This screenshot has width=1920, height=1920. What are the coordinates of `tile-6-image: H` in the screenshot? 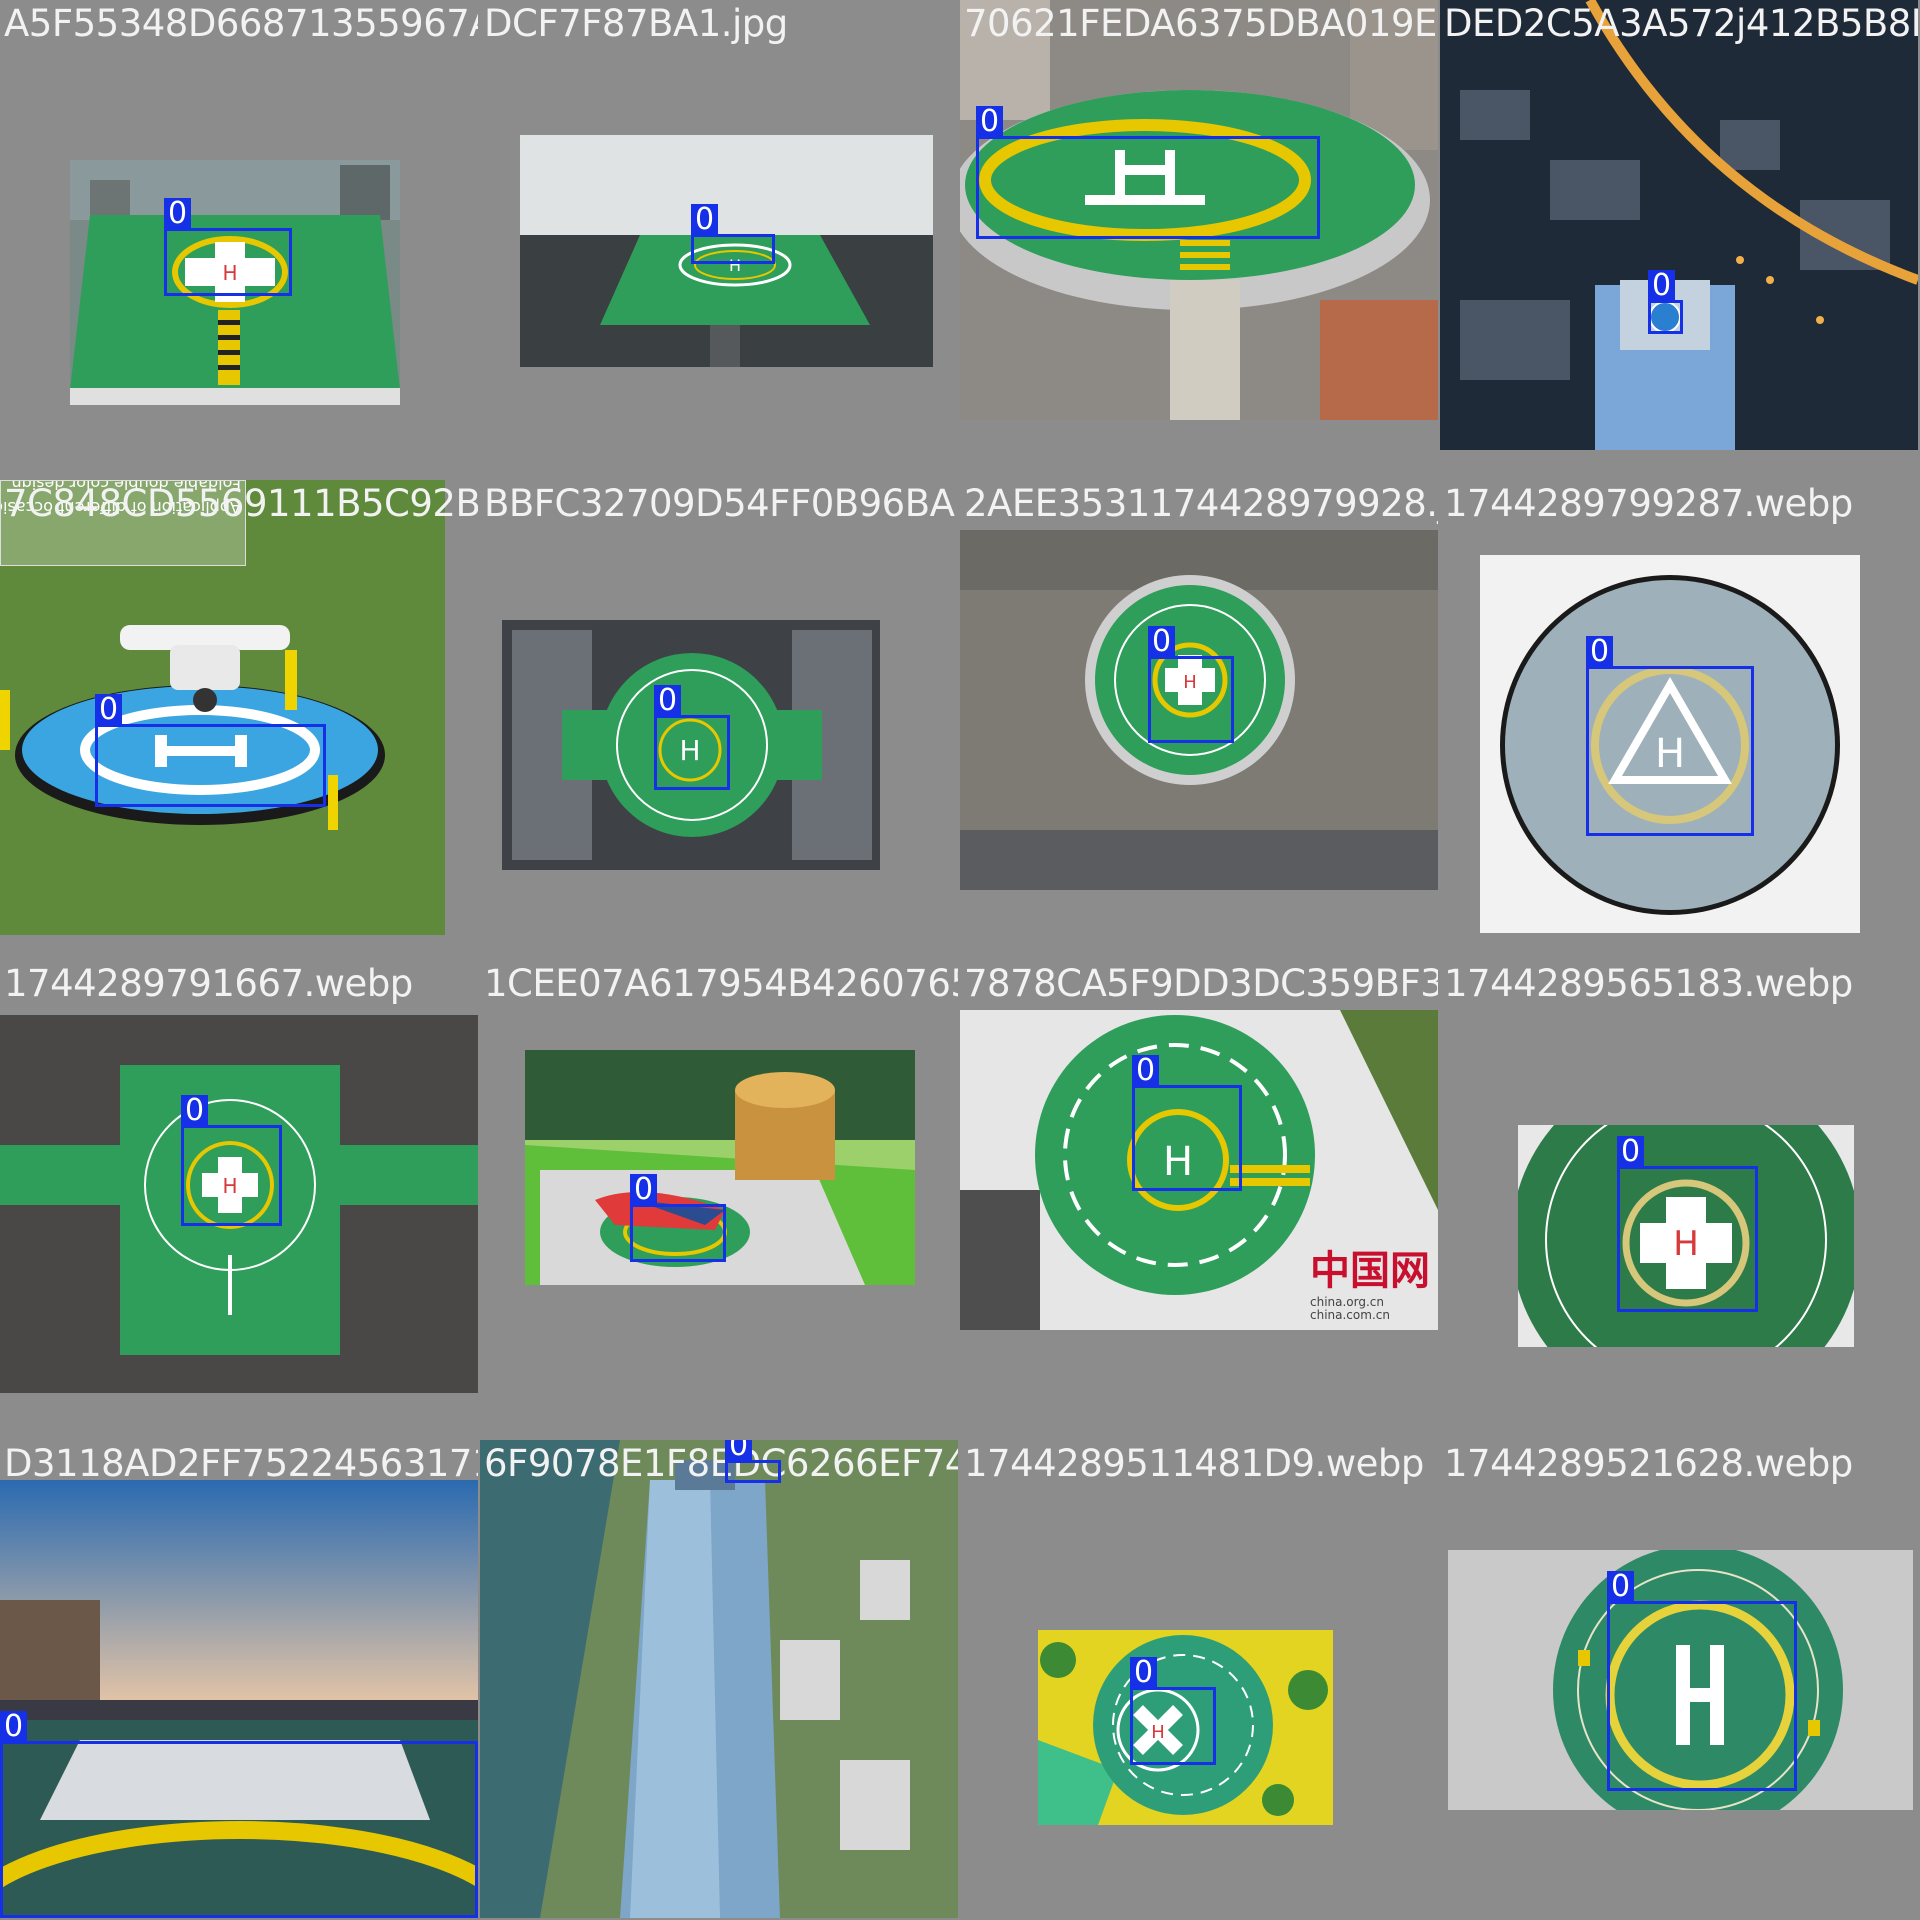 It's located at (691, 745).